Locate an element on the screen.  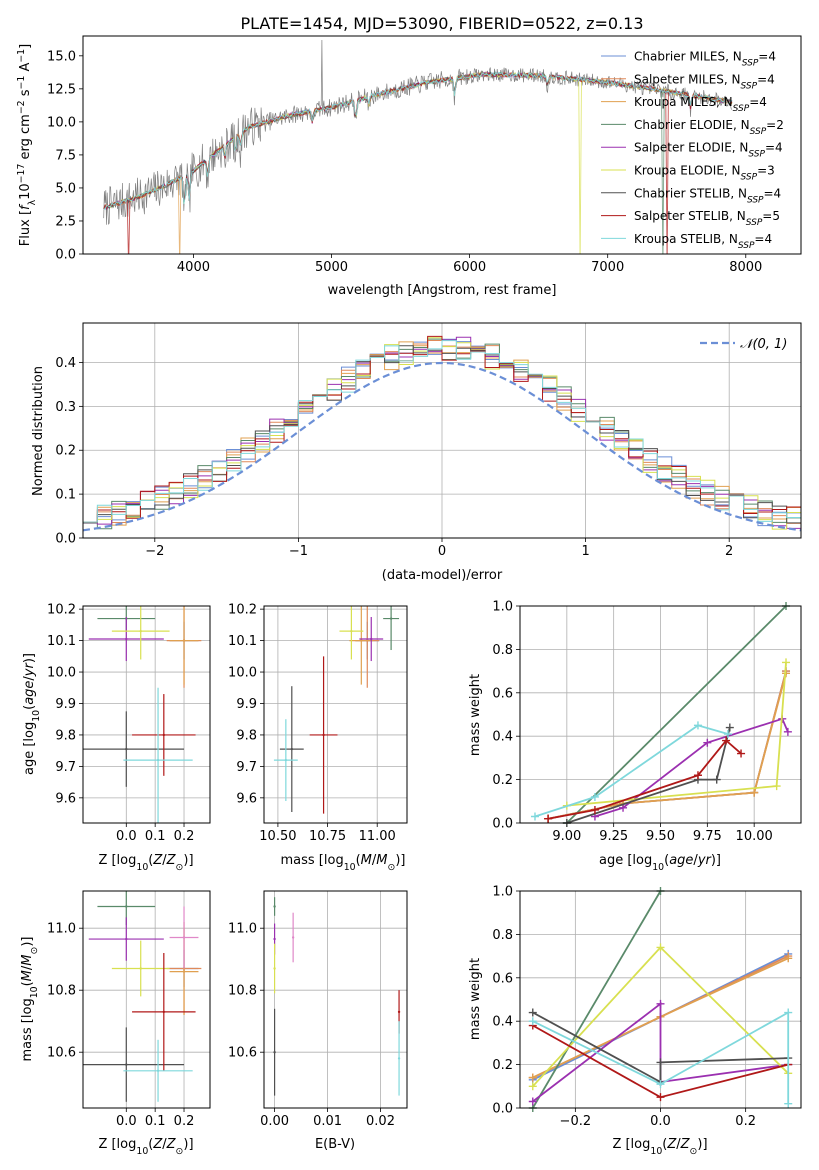
x-tick-label: 9.75 is located at coordinates (707, 836).